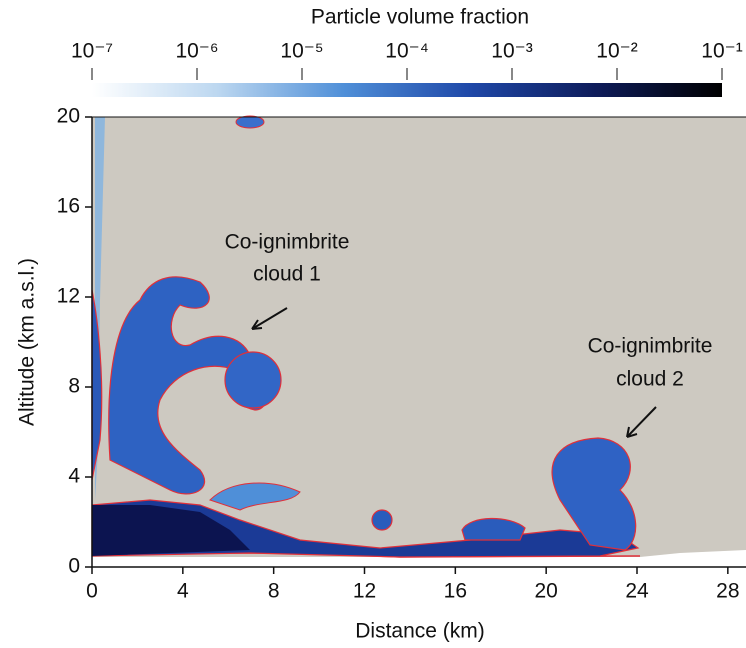 The width and height of the screenshot is (746, 648). I want to click on x-tick-label: 16, so click(455, 591).